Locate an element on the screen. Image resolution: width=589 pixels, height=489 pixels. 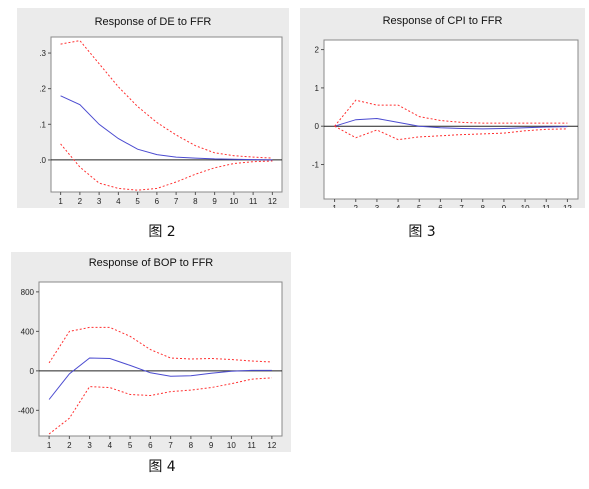
caption-figure-3: 图 3 is located at coordinates (422, 232).